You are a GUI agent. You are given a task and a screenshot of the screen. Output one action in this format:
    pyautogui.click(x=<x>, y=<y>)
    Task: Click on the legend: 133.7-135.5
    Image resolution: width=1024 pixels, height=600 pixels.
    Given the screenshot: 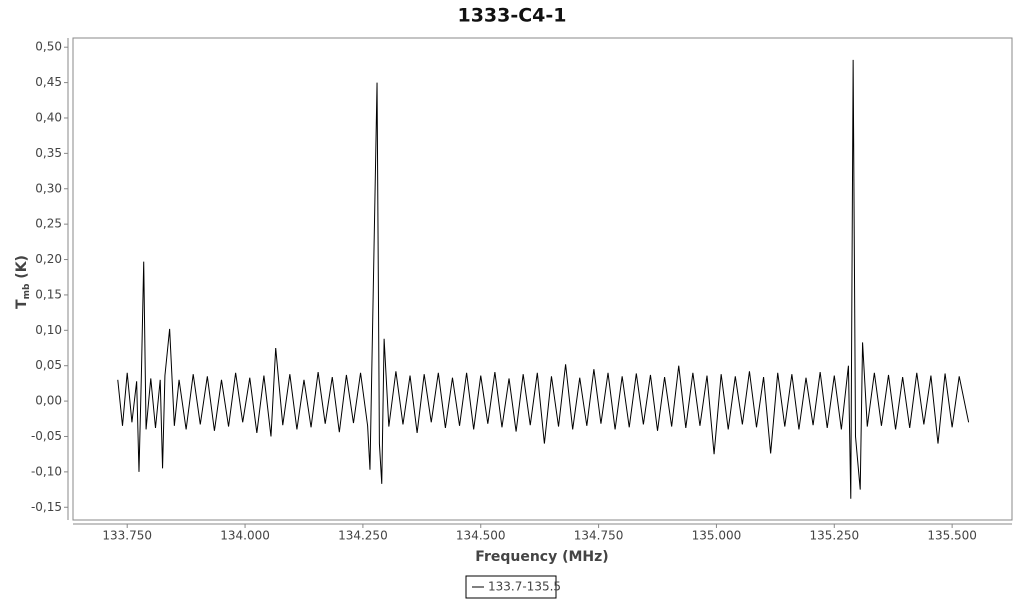 What is the action you would take?
    pyautogui.click(x=513, y=587)
    